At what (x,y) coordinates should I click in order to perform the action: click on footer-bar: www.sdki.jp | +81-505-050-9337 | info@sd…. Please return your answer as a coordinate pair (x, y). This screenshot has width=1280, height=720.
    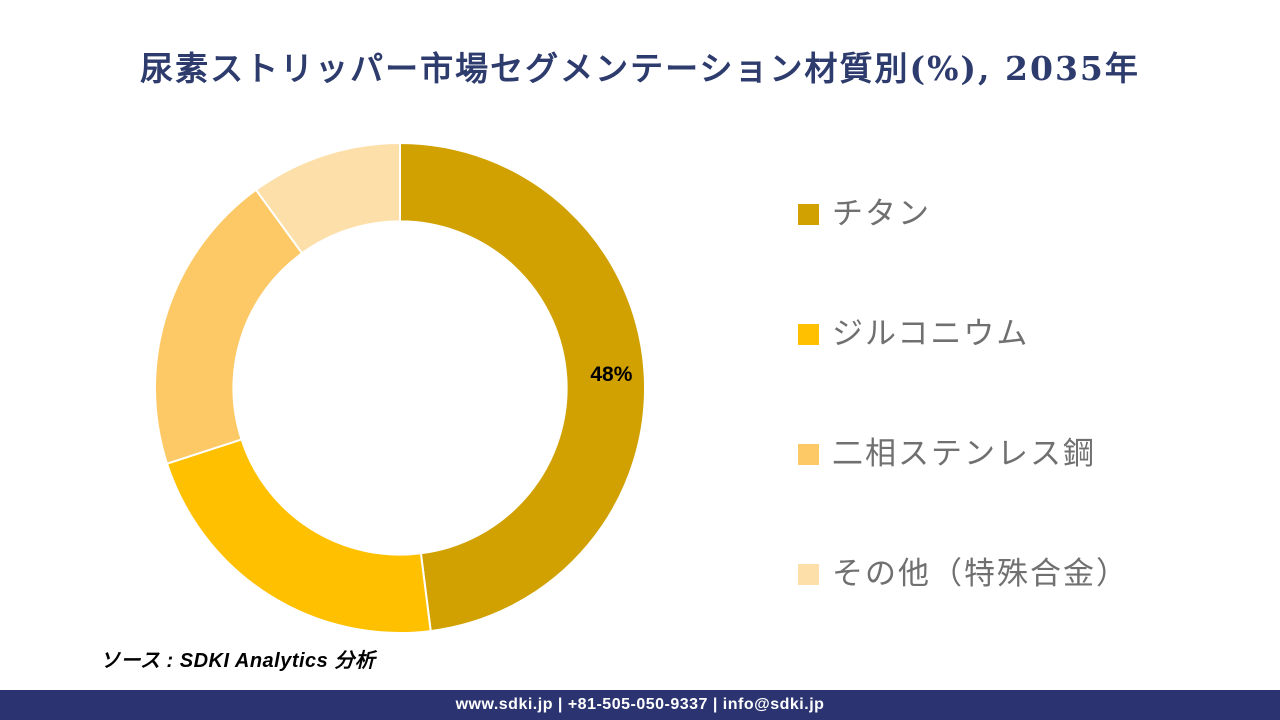
    Looking at the image, I should click on (640, 705).